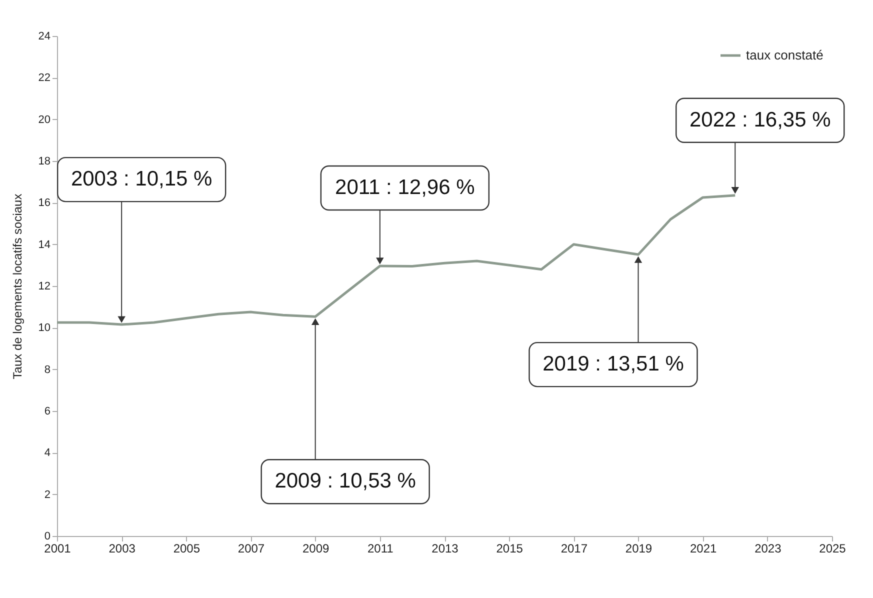 This screenshot has height=598, width=873. I want to click on x-tick-label: 2005, so click(186, 549).